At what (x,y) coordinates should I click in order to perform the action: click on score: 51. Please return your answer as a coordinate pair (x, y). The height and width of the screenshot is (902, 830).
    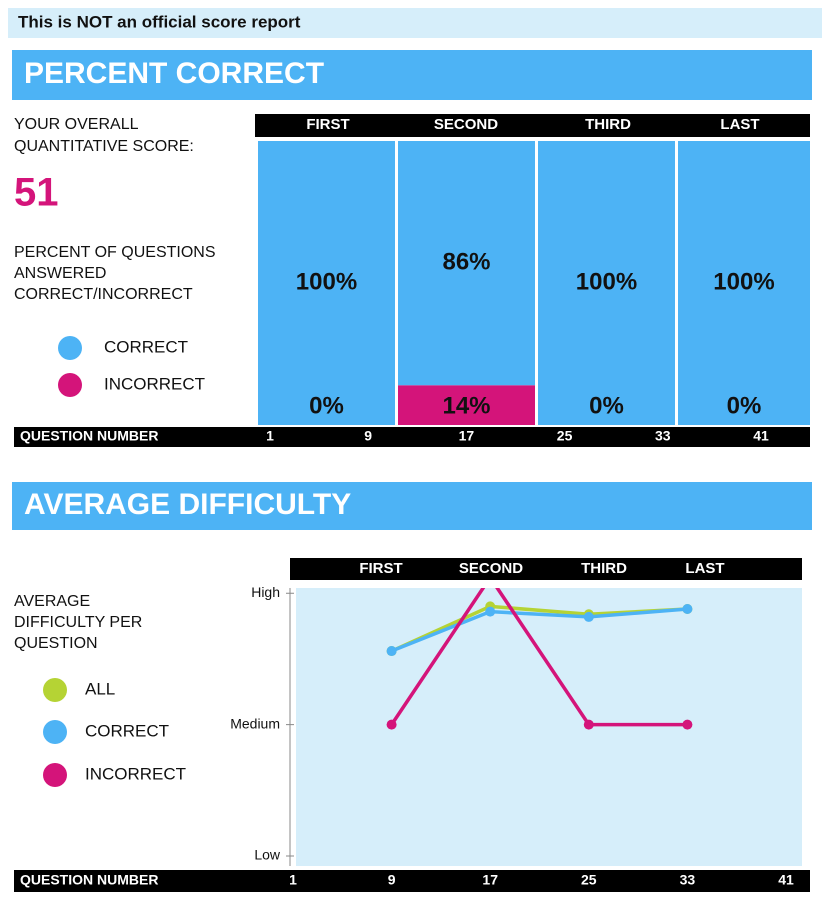
    Looking at the image, I should click on (36, 193).